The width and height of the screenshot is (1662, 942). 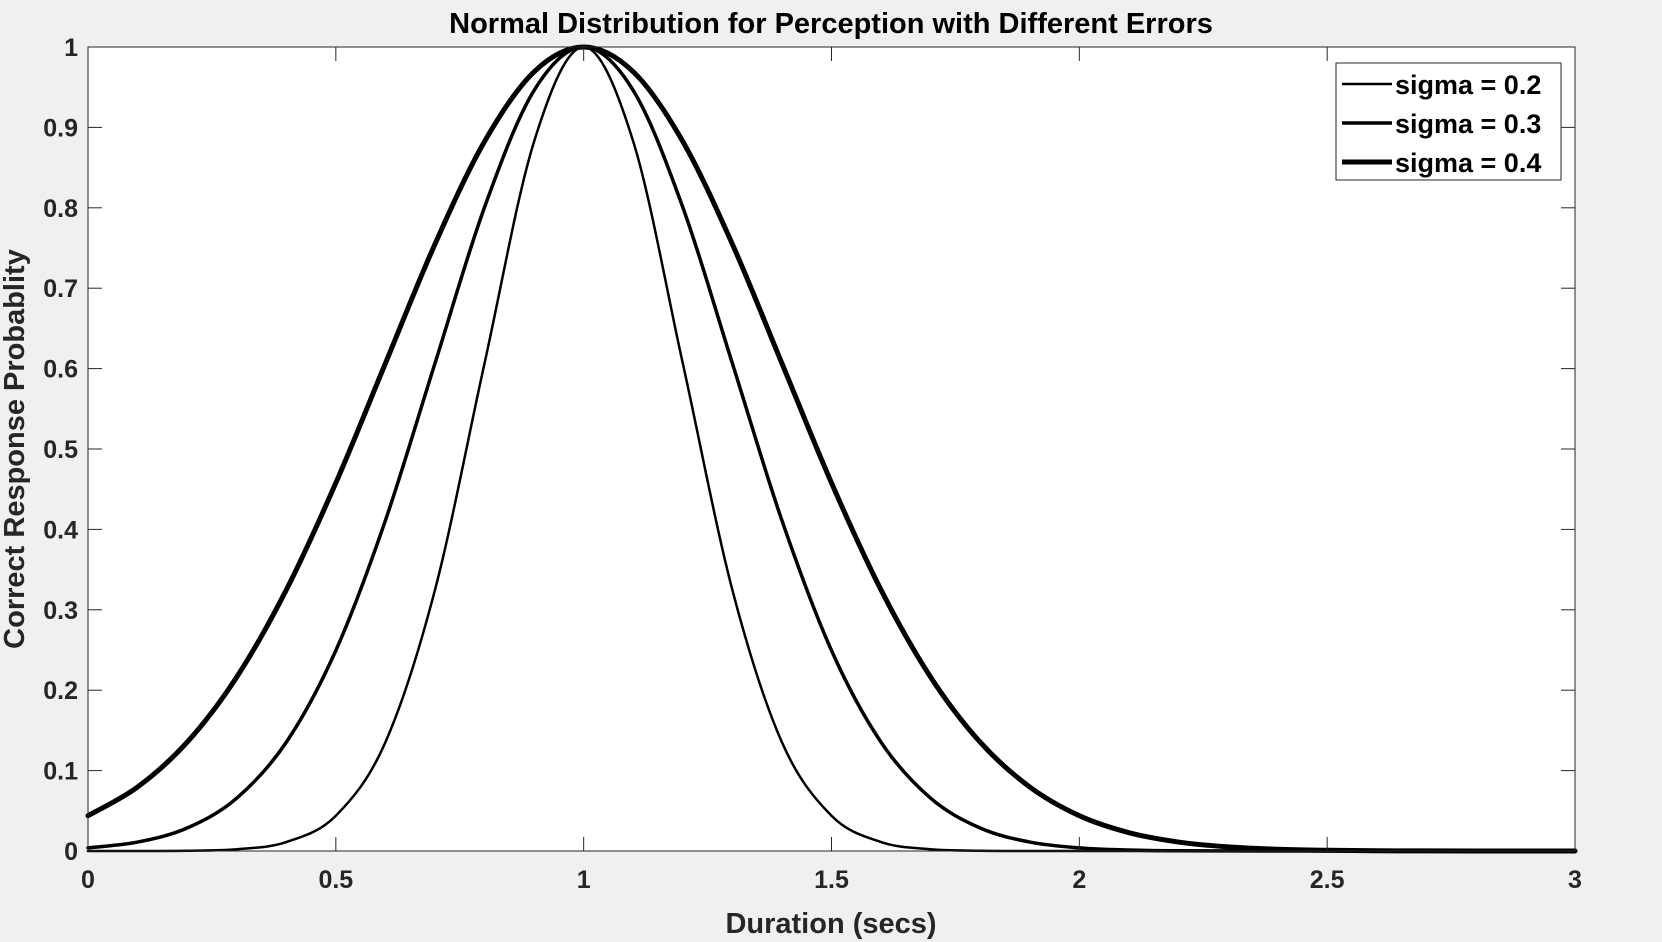 What do you see at coordinates (584, 880) in the screenshot?
I see `x-tick-label: 1` at bounding box center [584, 880].